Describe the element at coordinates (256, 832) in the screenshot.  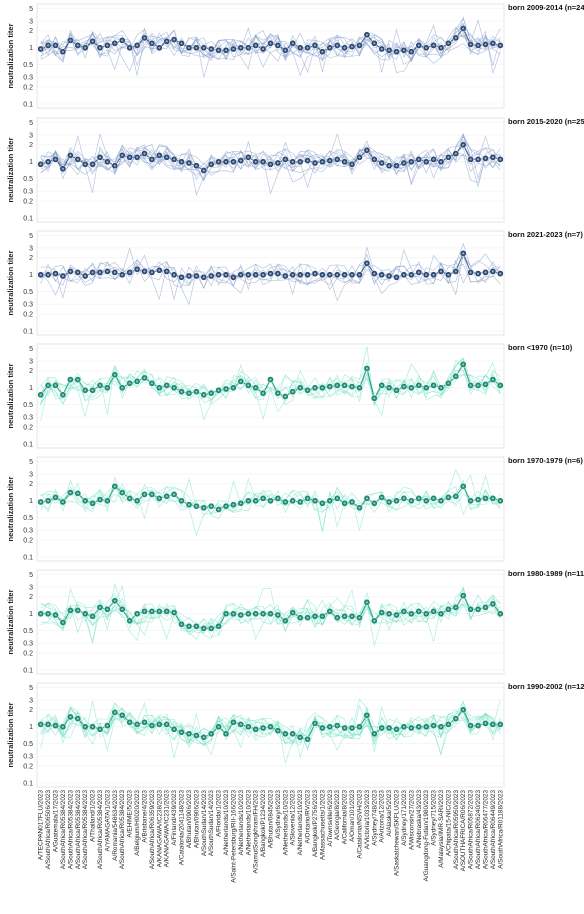
I see `x-tick-label: A/SamutSongkhram/FH/2023` at that location.